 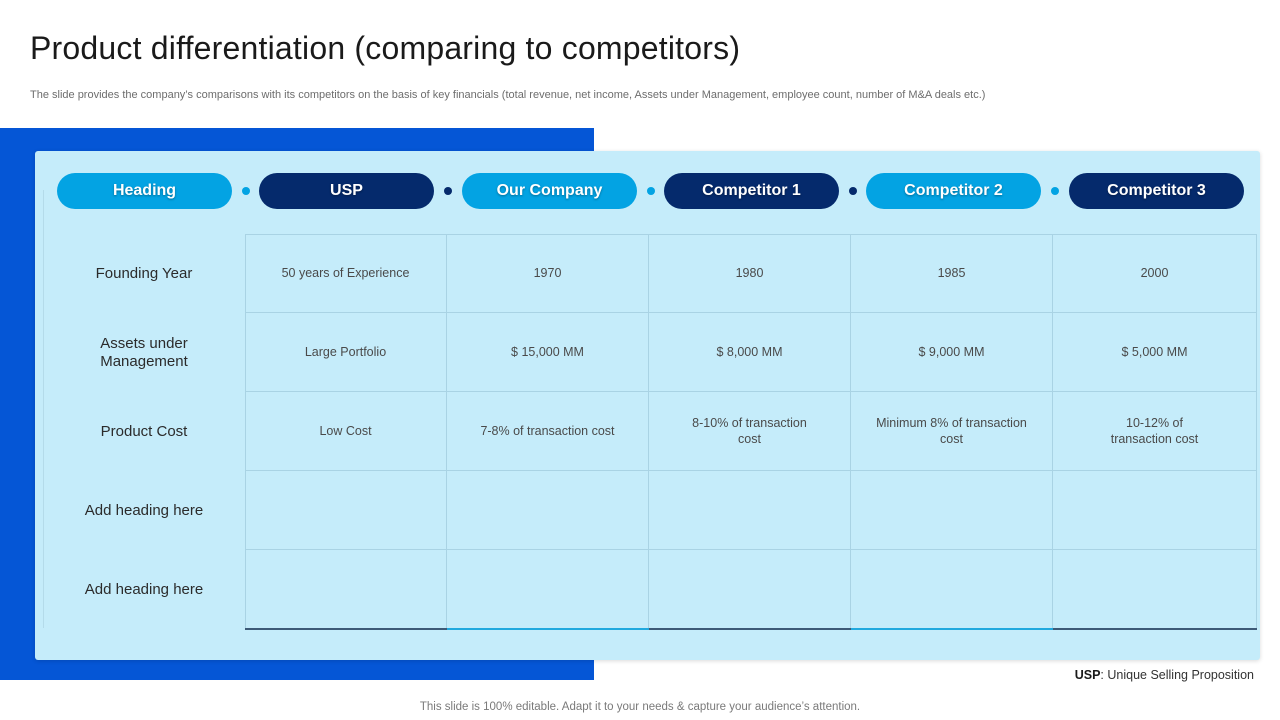 What do you see at coordinates (548, 352) in the screenshot?
I see `cell-assets-our-company: $ 15,000 MM` at bounding box center [548, 352].